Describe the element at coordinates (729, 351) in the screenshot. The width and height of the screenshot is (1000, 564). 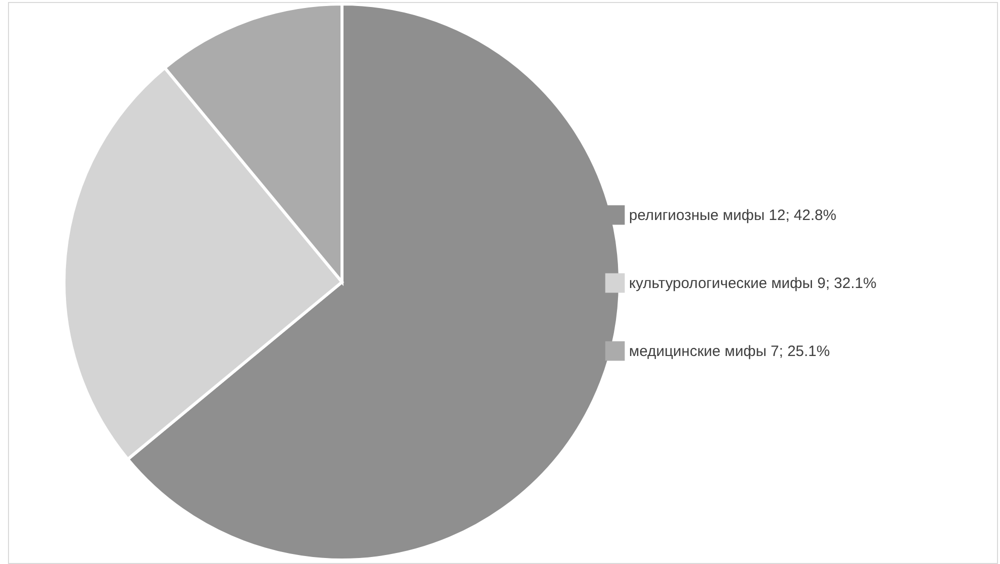
I see `legend-label: медицинские мифы 7; 25.1%` at that location.